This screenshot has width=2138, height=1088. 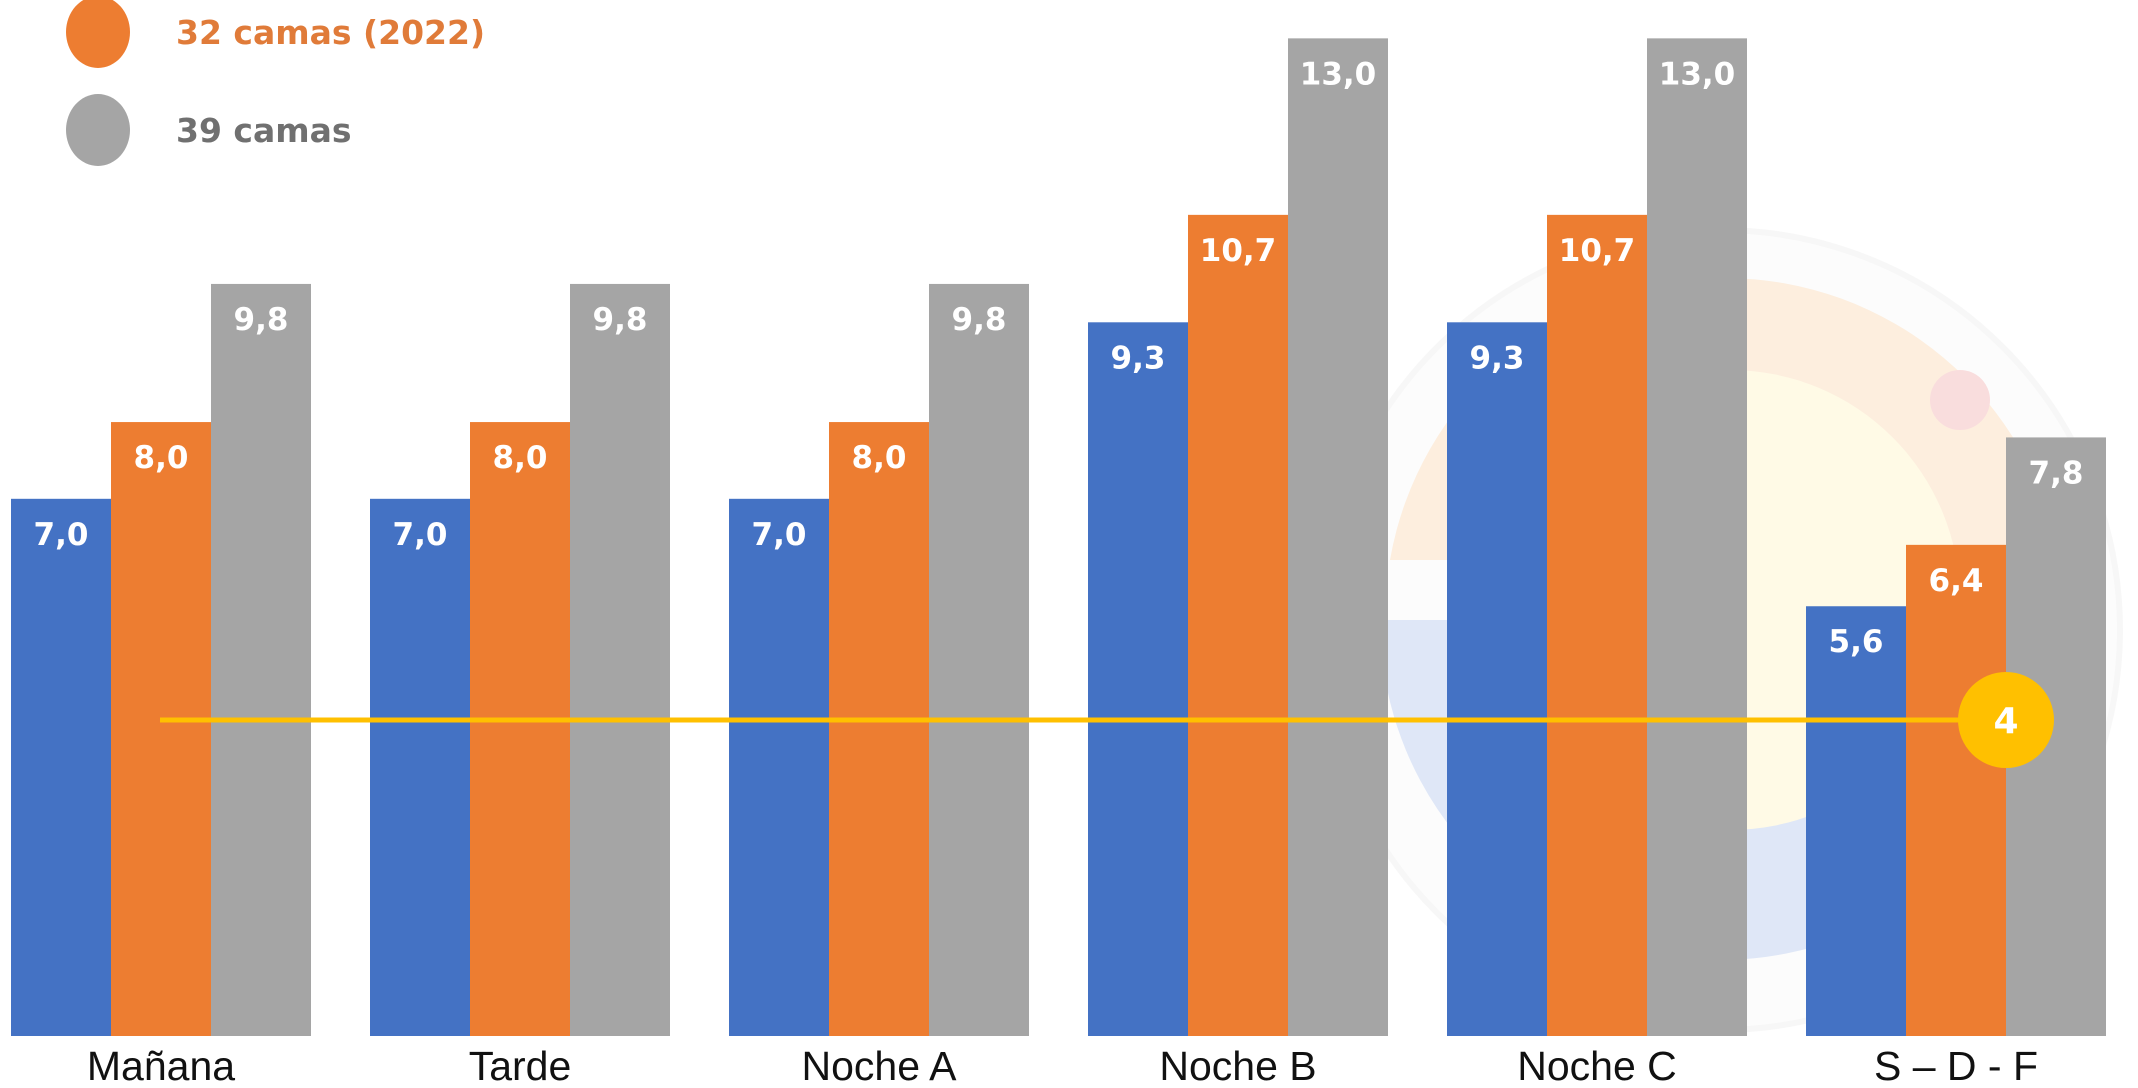 What do you see at coordinates (1597, 1065) in the screenshot?
I see `category-label-5: Noche C` at bounding box center [1597, 1065].